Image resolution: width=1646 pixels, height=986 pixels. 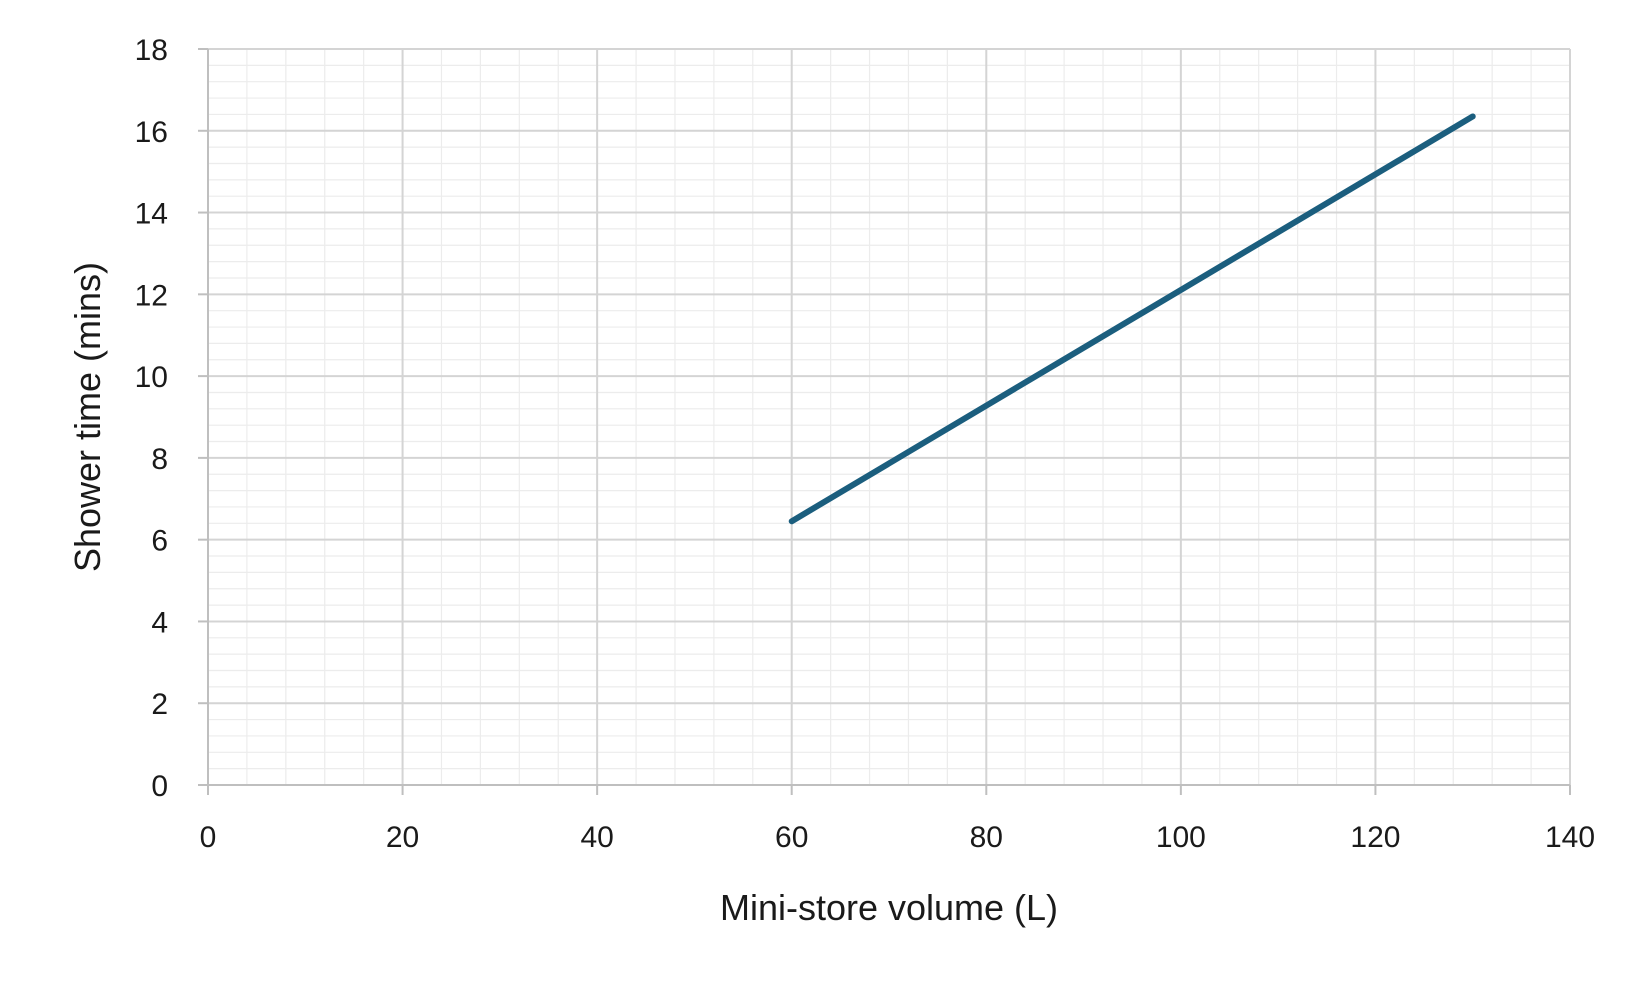 I want to click on x-tick-label: 60, so click(x=791, y=837).